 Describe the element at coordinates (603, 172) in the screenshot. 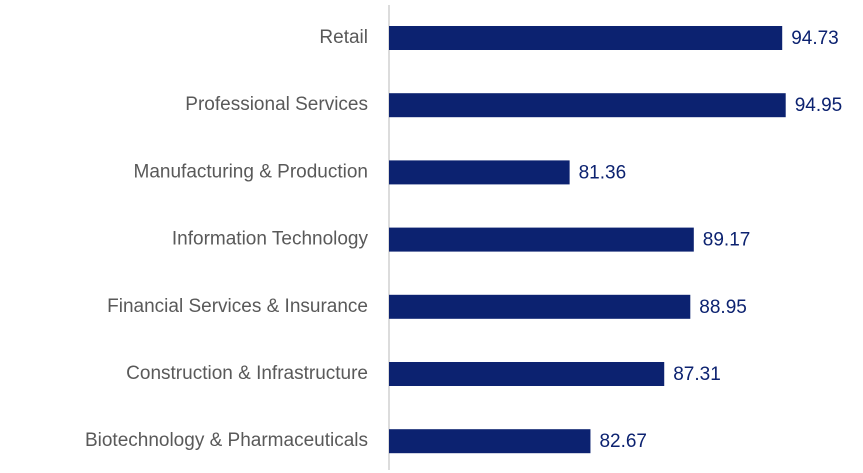

I see `value-label: 81.36` at that location.